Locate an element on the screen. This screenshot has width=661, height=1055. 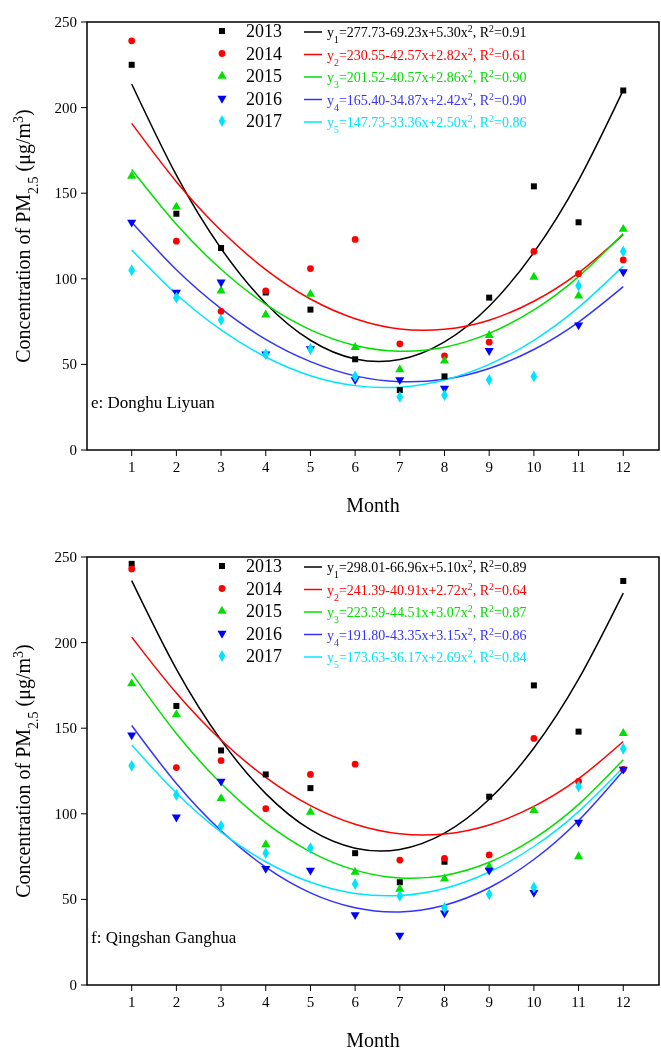
legend-label: 2016 is located at coordinates (264, 633).